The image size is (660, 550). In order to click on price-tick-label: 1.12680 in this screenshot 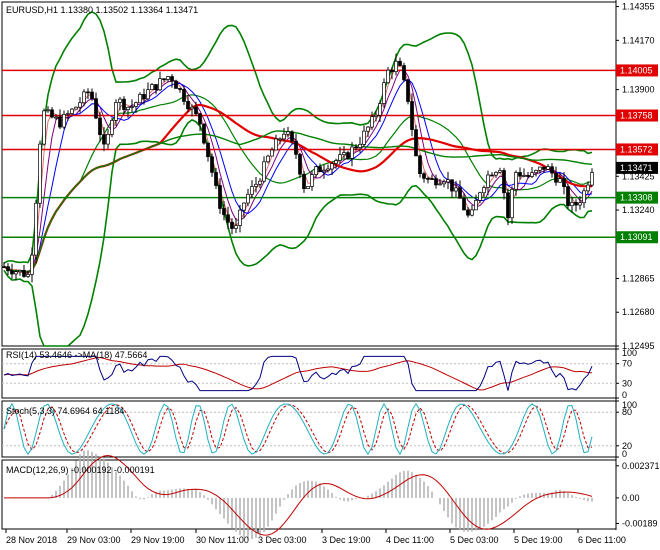, I will do `click(638, 312)`.